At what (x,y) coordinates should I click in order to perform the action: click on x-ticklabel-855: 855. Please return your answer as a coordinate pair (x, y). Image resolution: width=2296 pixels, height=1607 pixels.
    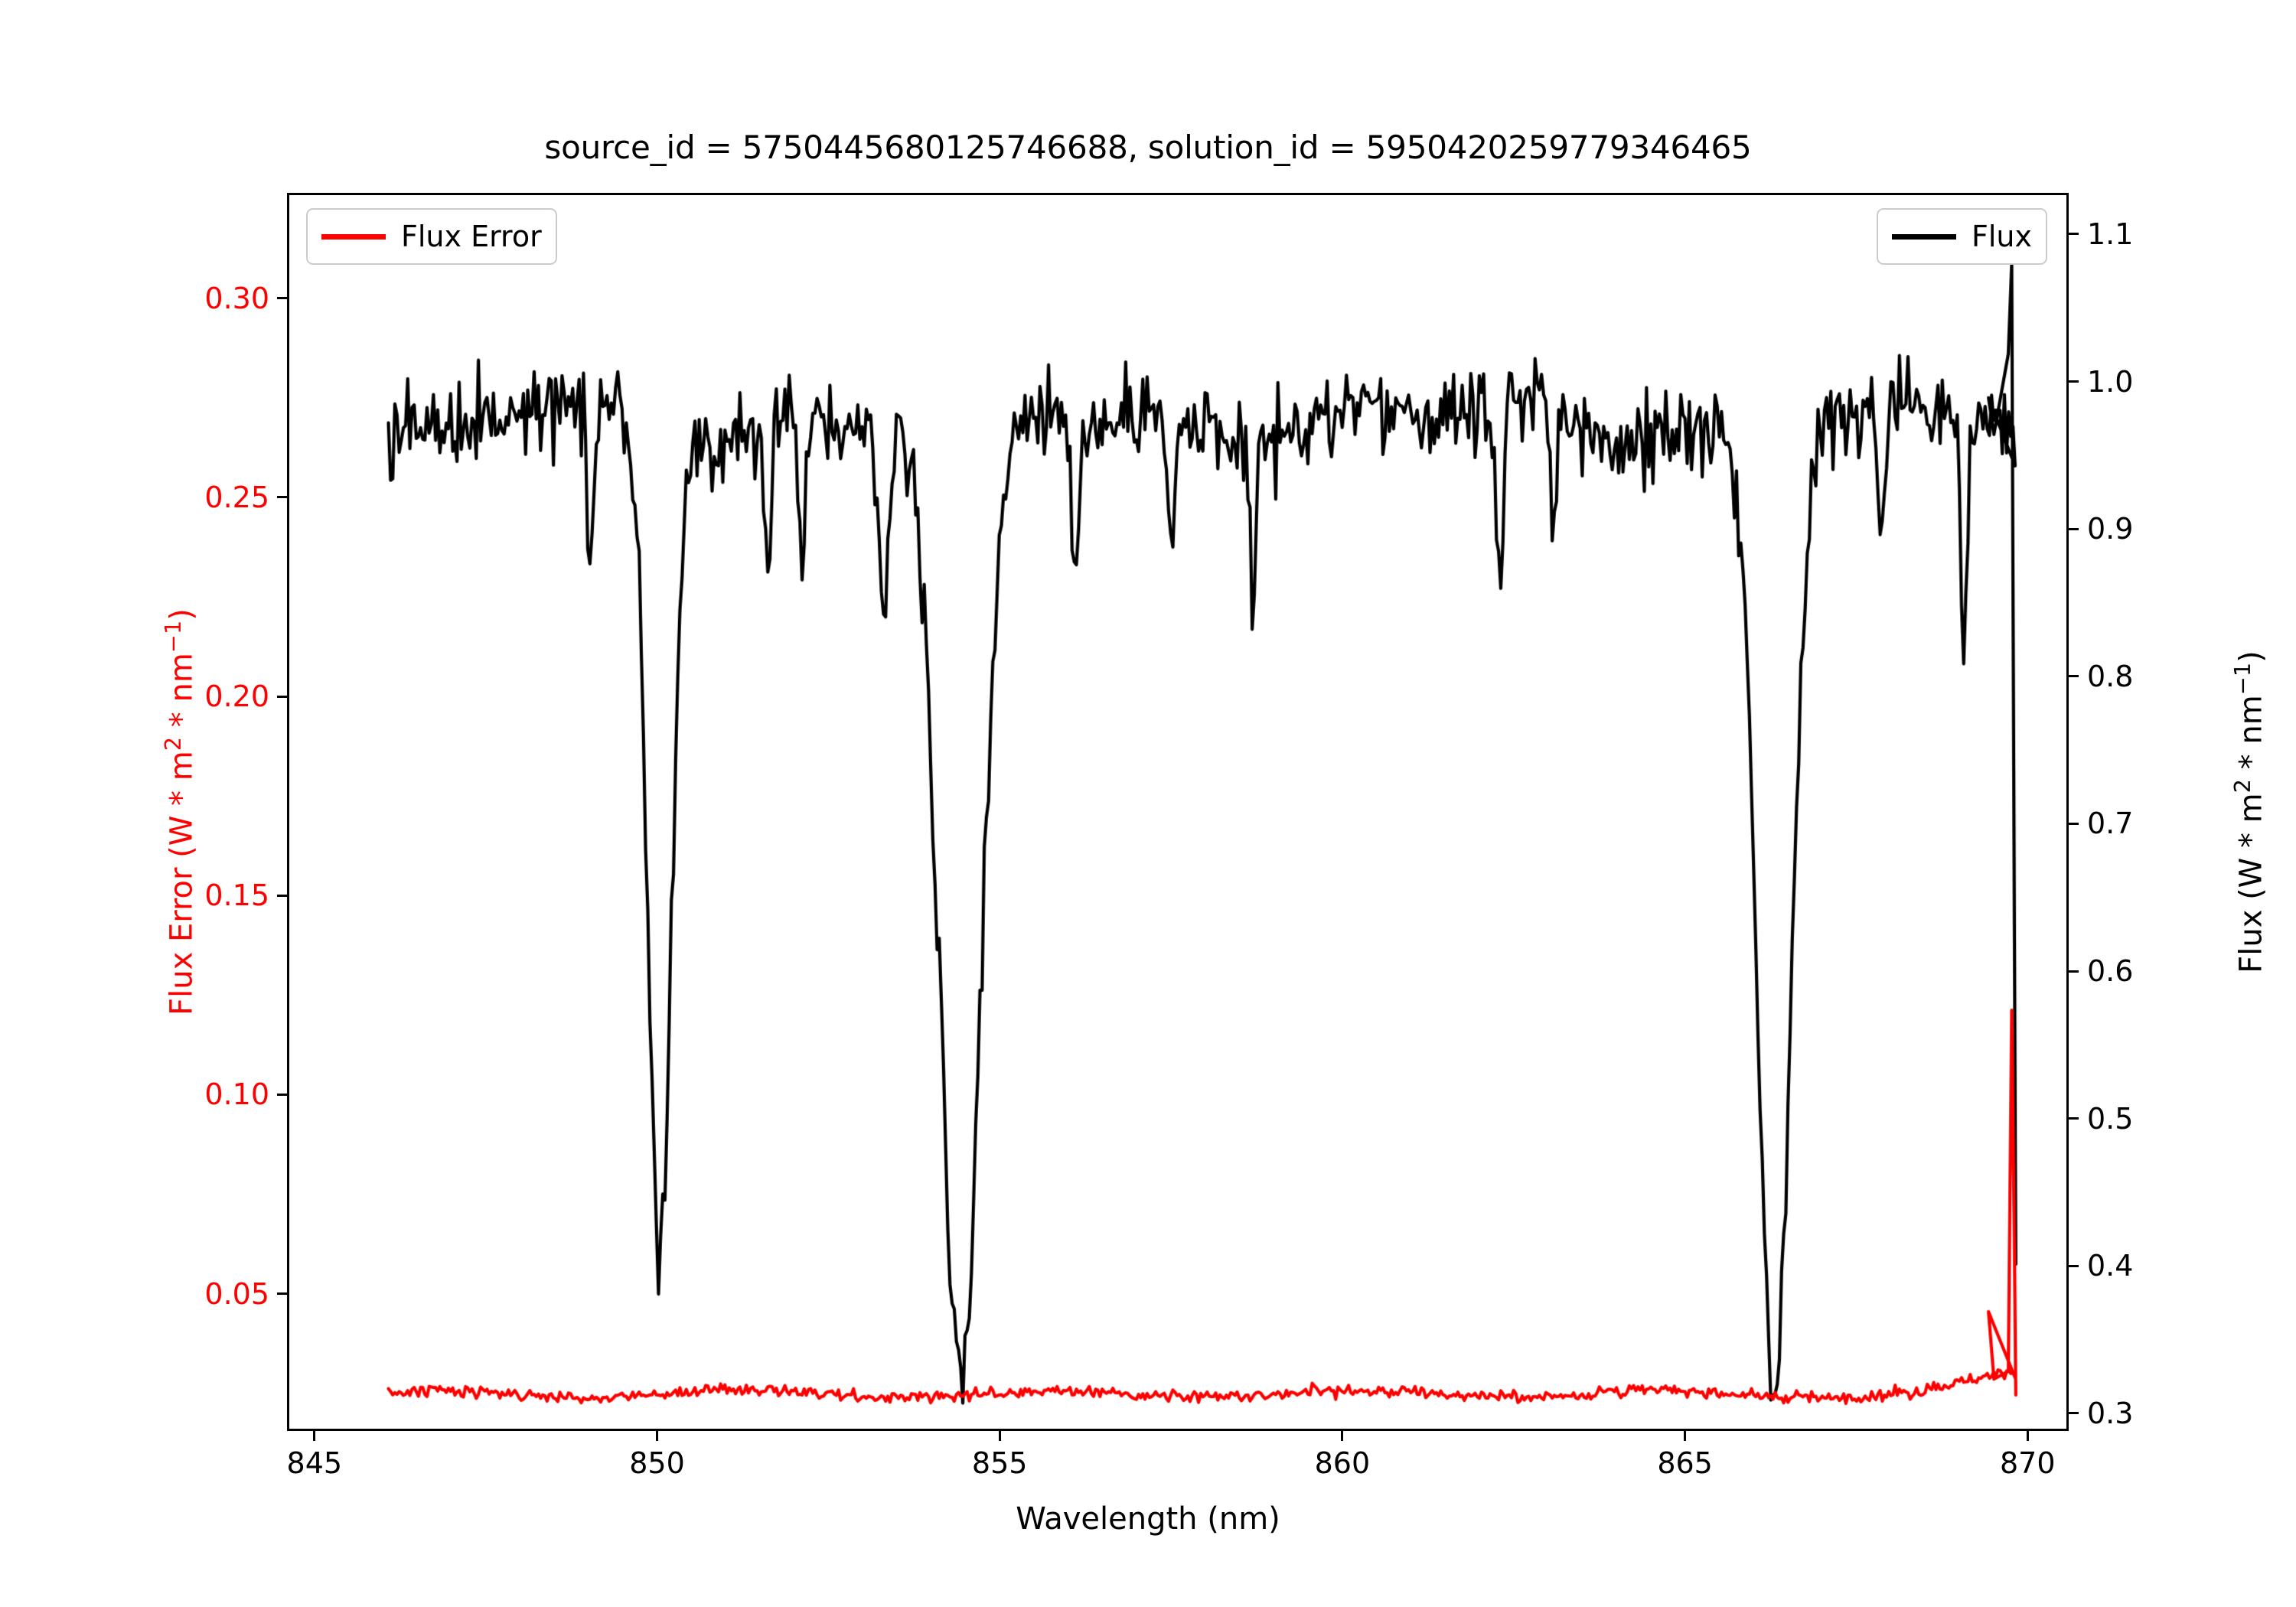
    Looking at the image, I should click on (999, 1463).